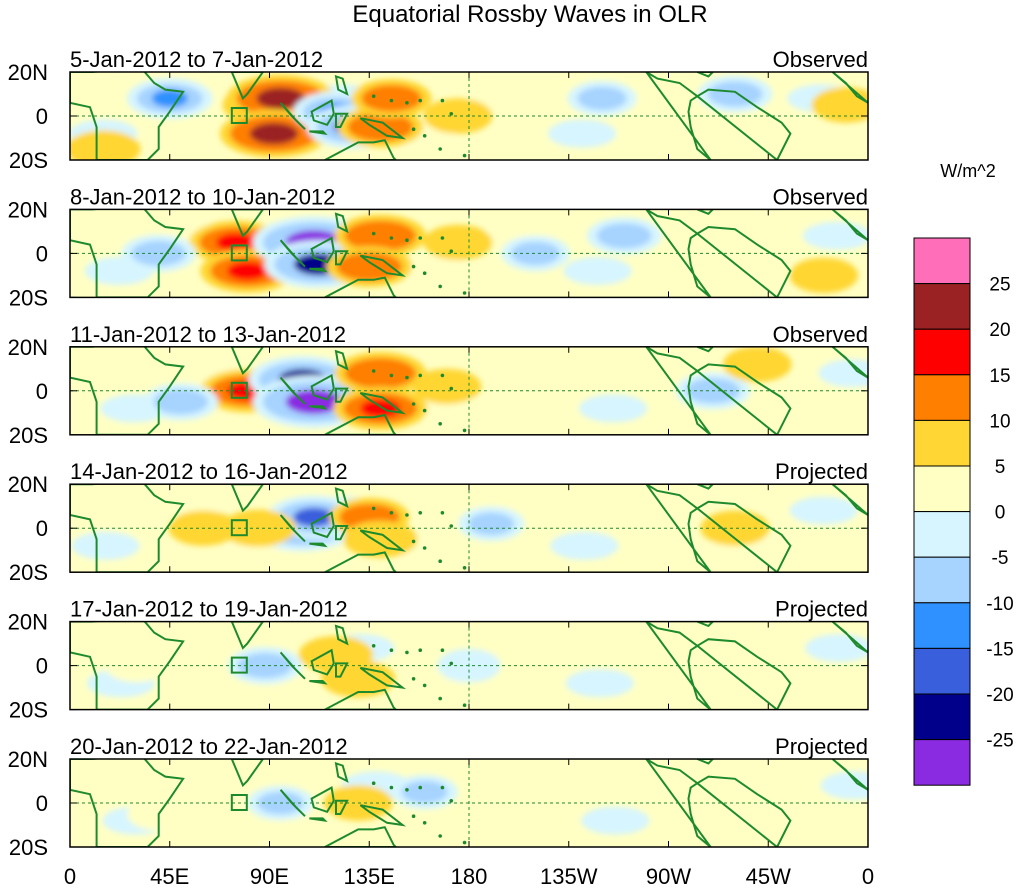 Image resolution: width=1021 pixels, height=890 pixels. What do you see at coordinates (209, 609) in the screenshot?
I see `panel-date-range: 17-Jan-2012 to 19-Jan-2012` at bounding box center [209, 609].